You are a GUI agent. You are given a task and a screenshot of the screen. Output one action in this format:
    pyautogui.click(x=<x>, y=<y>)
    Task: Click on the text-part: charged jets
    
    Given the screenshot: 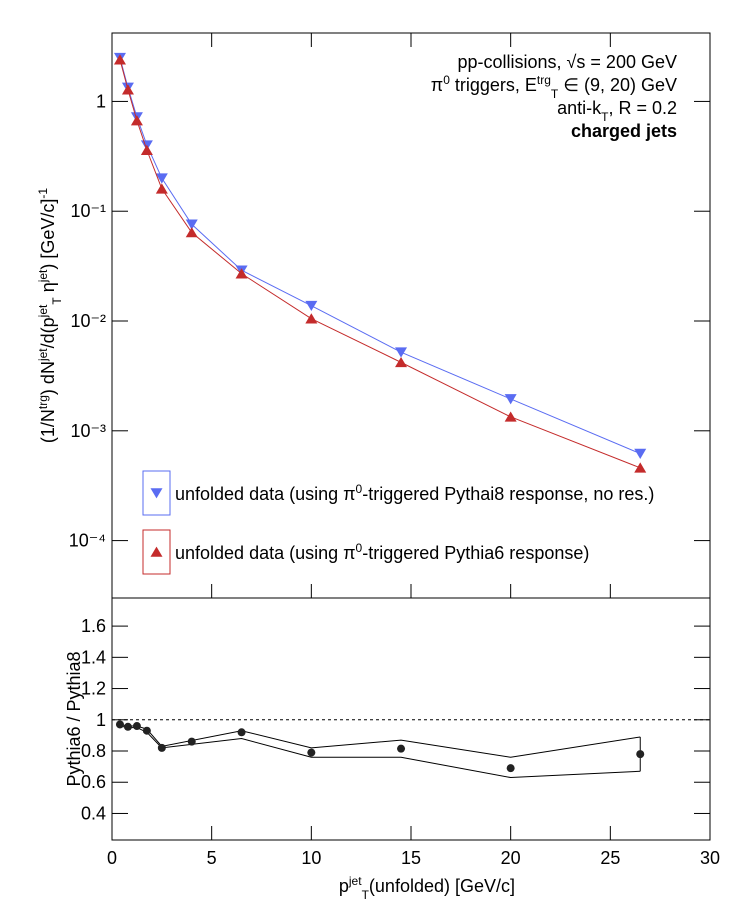 What is the action you would take?
    pyautogui.click(x=624, y=131)
    